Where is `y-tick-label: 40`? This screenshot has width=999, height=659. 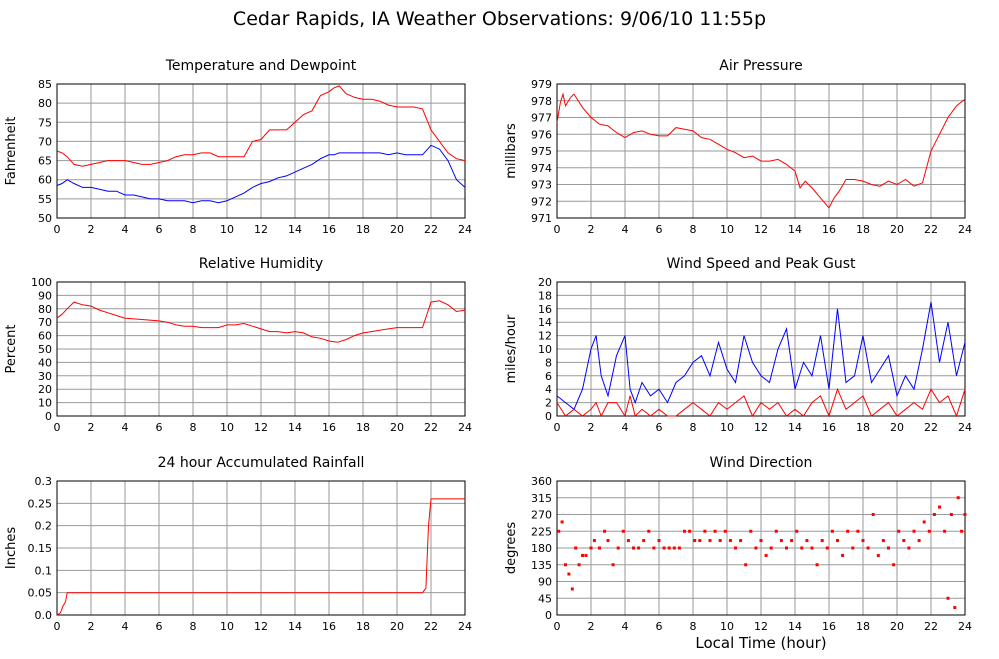 y-tick-label: 40 is located at coordinates (45, 362).